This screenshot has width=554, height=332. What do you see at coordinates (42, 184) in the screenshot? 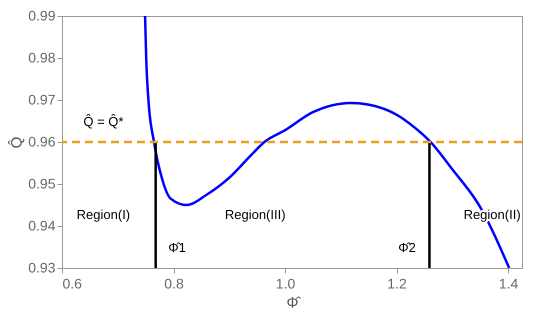
I see `y-tick-label: 0.95` at bounding box center [42, 184].